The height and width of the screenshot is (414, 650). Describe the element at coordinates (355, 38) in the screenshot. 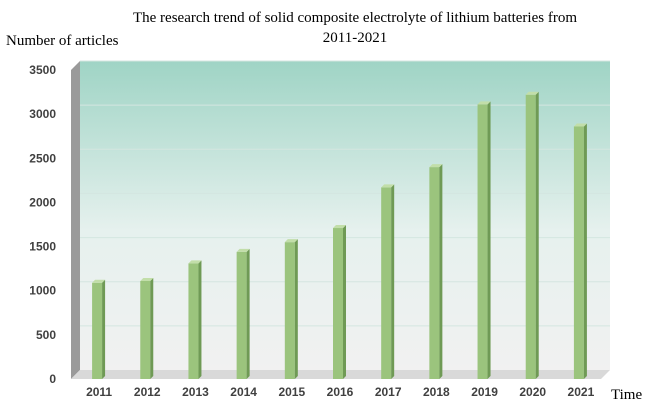

I see `chart-title-line-2: 2011-2021` at that location.